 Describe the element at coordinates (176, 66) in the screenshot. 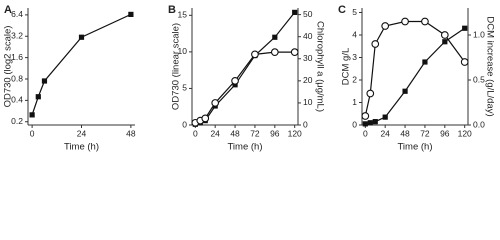

I see `y-axis-label: OD730 (linear scale)` at that location.